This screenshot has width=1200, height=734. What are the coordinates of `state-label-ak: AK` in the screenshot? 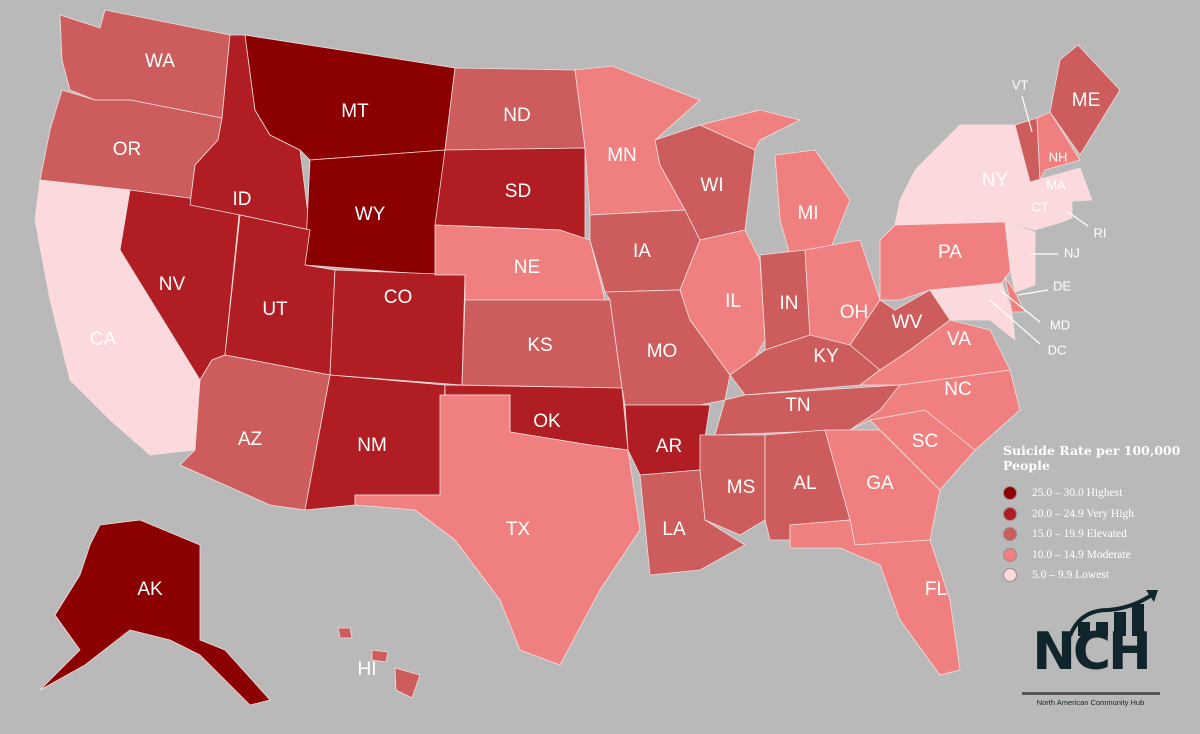 It's located at (150, 589).